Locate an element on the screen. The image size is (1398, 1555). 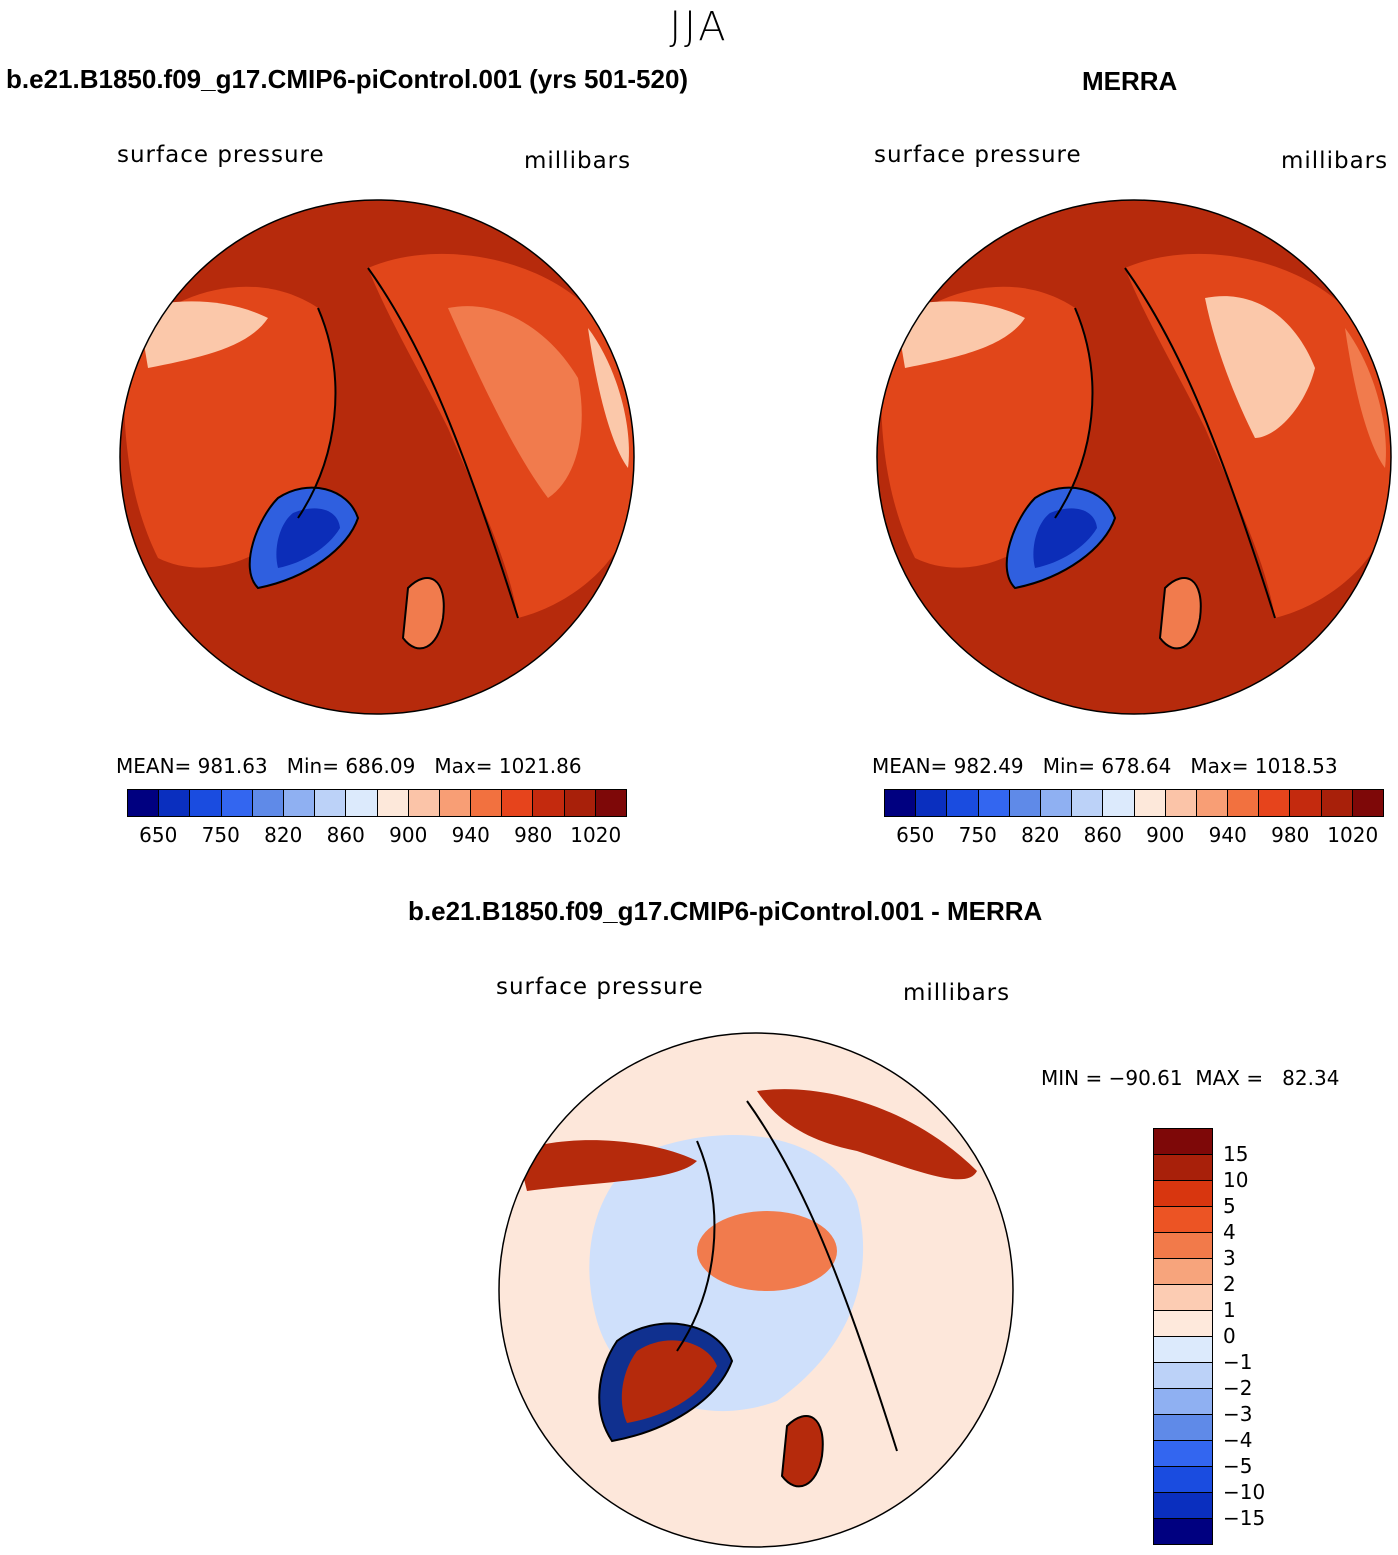
map1-greenland-core is located at coordinates (308, 538).